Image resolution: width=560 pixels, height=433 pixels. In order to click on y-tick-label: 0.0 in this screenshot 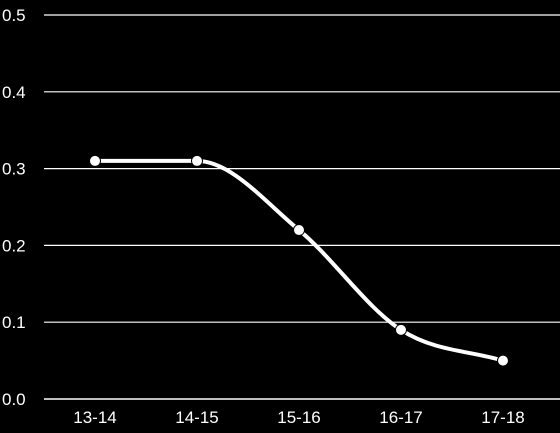, I will do `click(14, 399)`.